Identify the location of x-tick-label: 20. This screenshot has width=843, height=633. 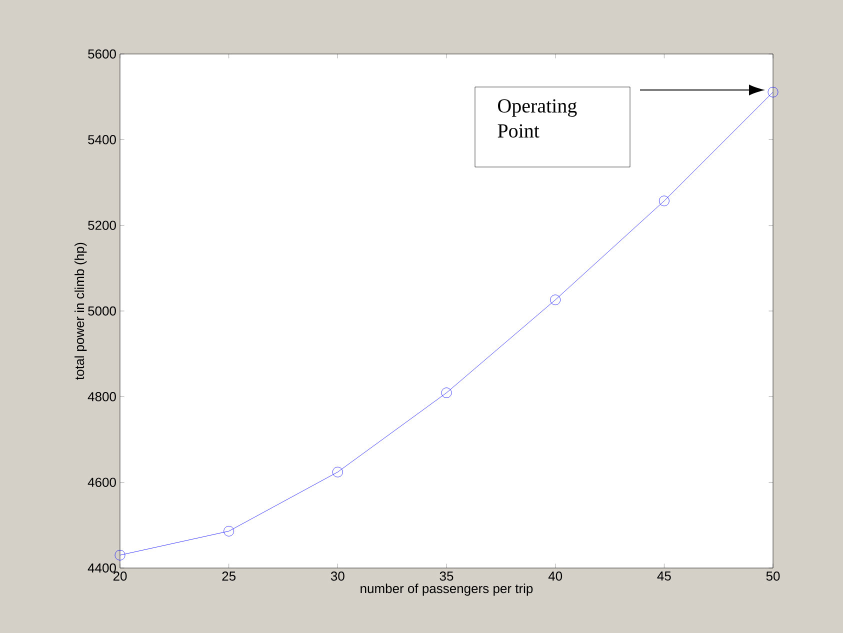
(120, 576).